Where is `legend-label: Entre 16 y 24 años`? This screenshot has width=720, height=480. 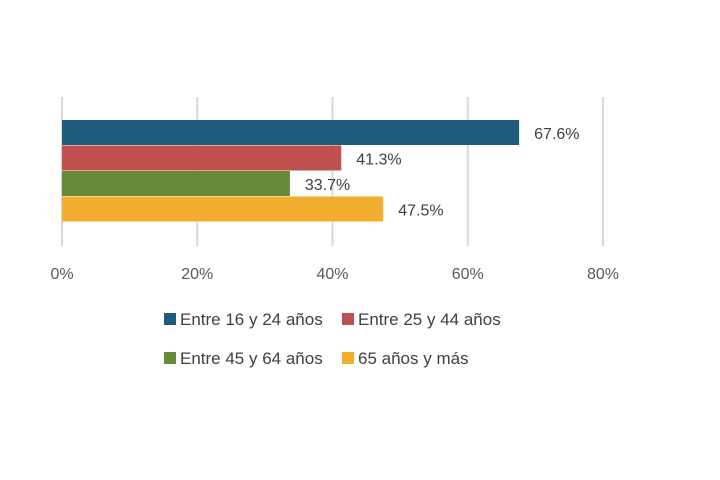
legend-label: Entre 16 y 24 años is located at coordinates (251, 319).